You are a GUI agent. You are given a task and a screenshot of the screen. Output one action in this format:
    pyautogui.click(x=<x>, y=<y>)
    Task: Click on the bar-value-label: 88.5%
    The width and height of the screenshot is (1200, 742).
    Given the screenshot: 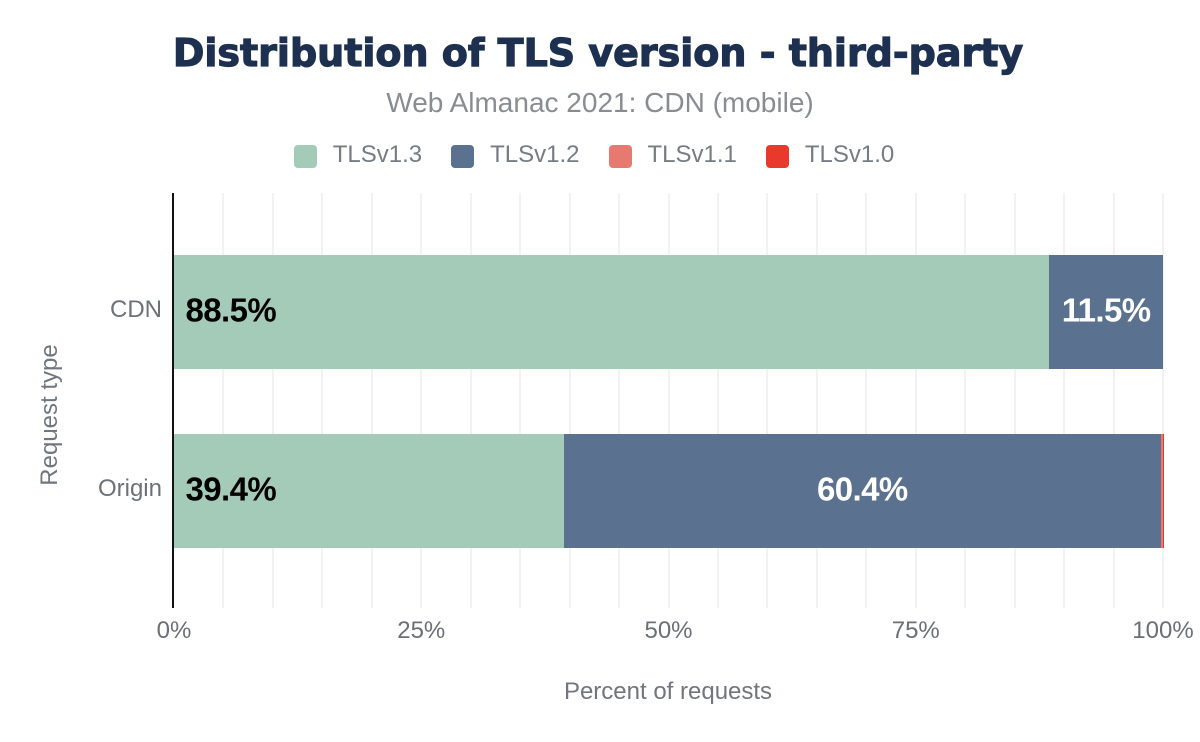 What is the action you would take?
    pyautogui.click(x=231, y=310)
    